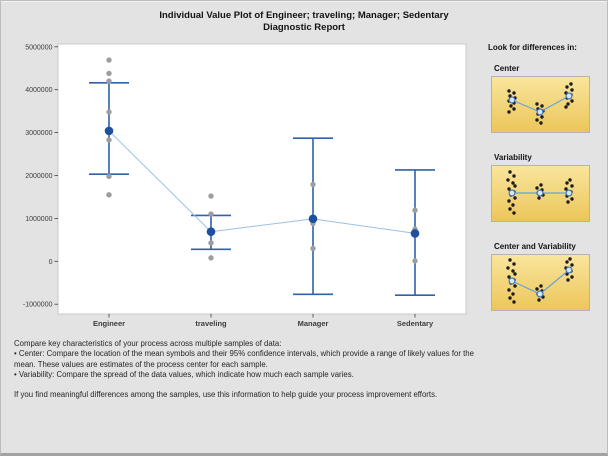 The width and height of the screenshot is (608, 456). I want to click on mean-symbol-Sedentary, so click(415, 233).